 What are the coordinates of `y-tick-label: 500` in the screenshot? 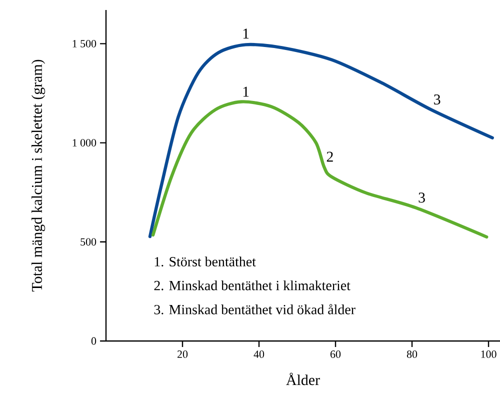 It's located at (88, 242).